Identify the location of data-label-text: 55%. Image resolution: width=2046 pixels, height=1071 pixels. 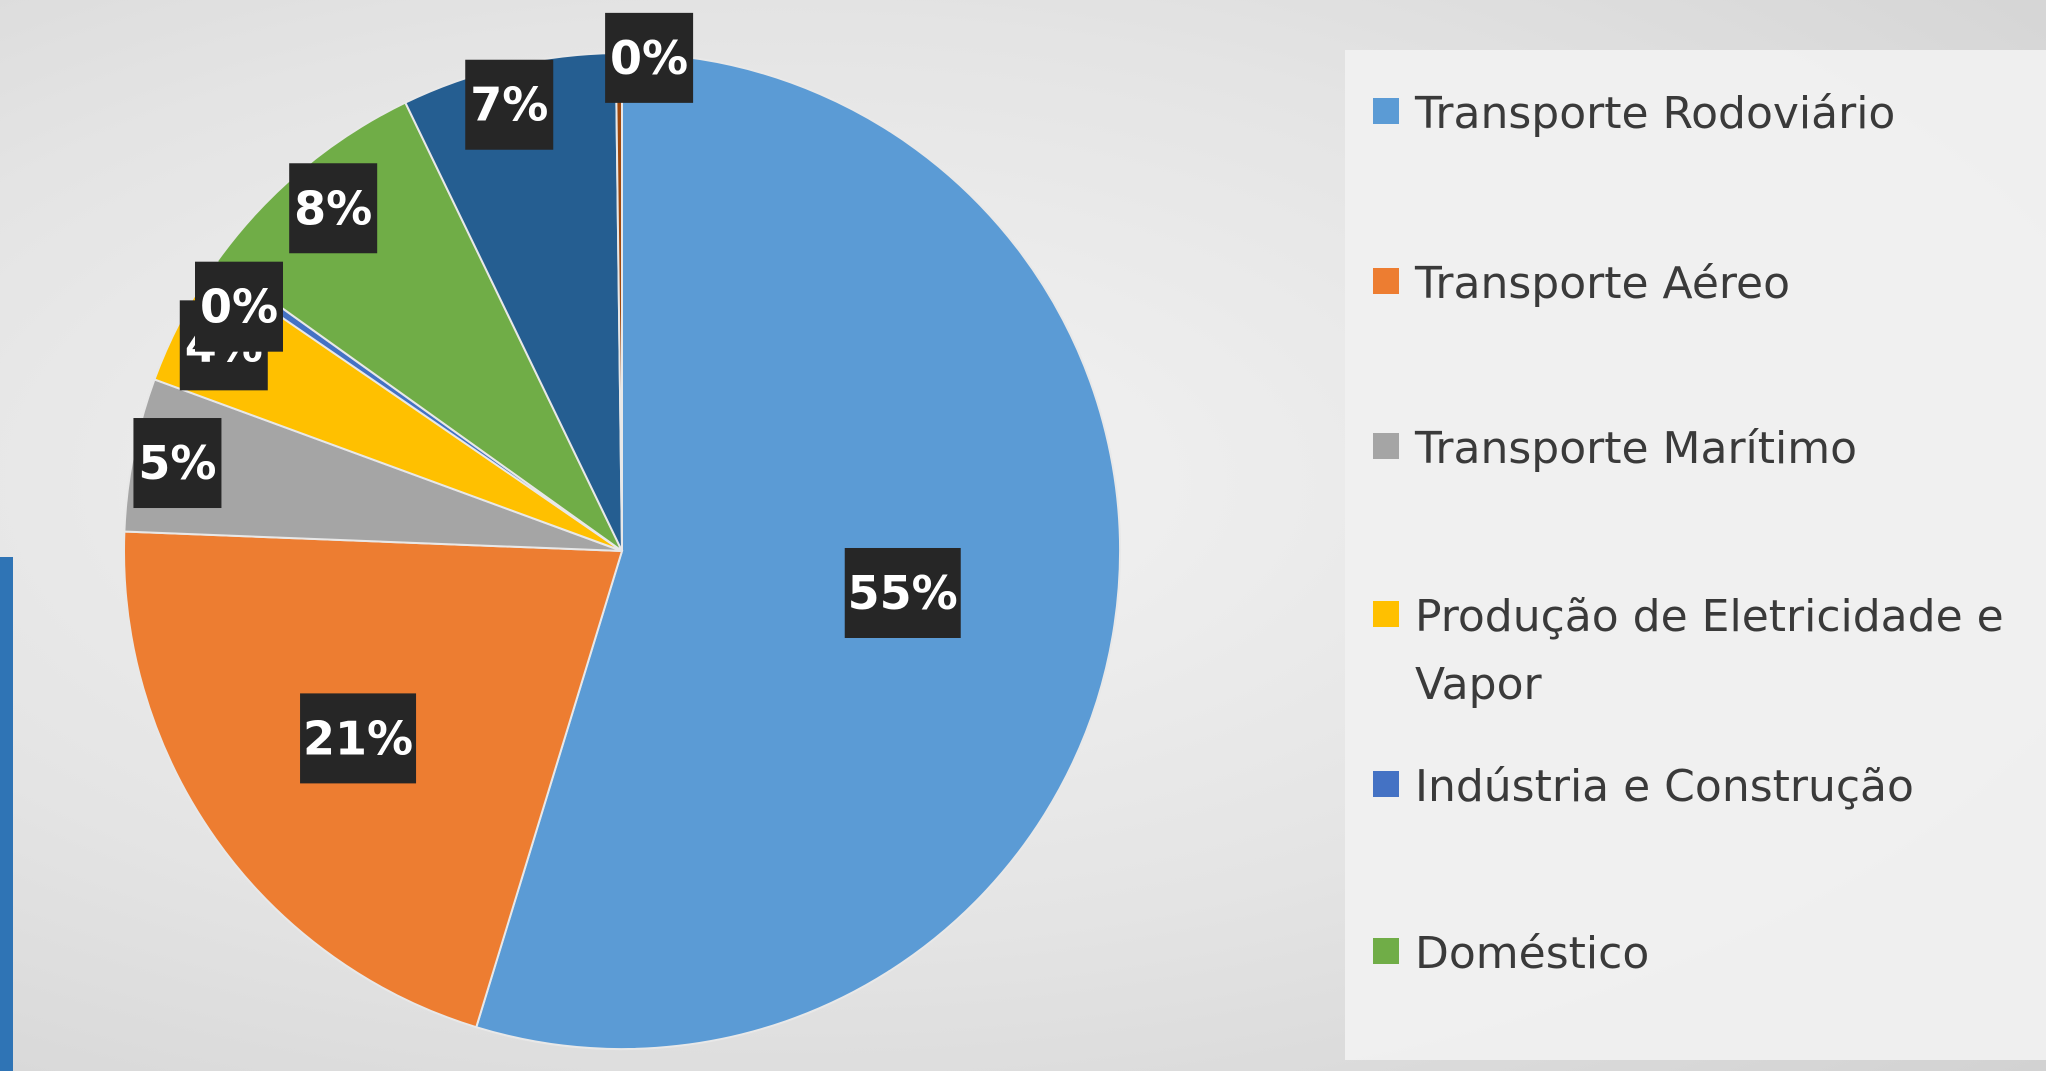
(903, 593).